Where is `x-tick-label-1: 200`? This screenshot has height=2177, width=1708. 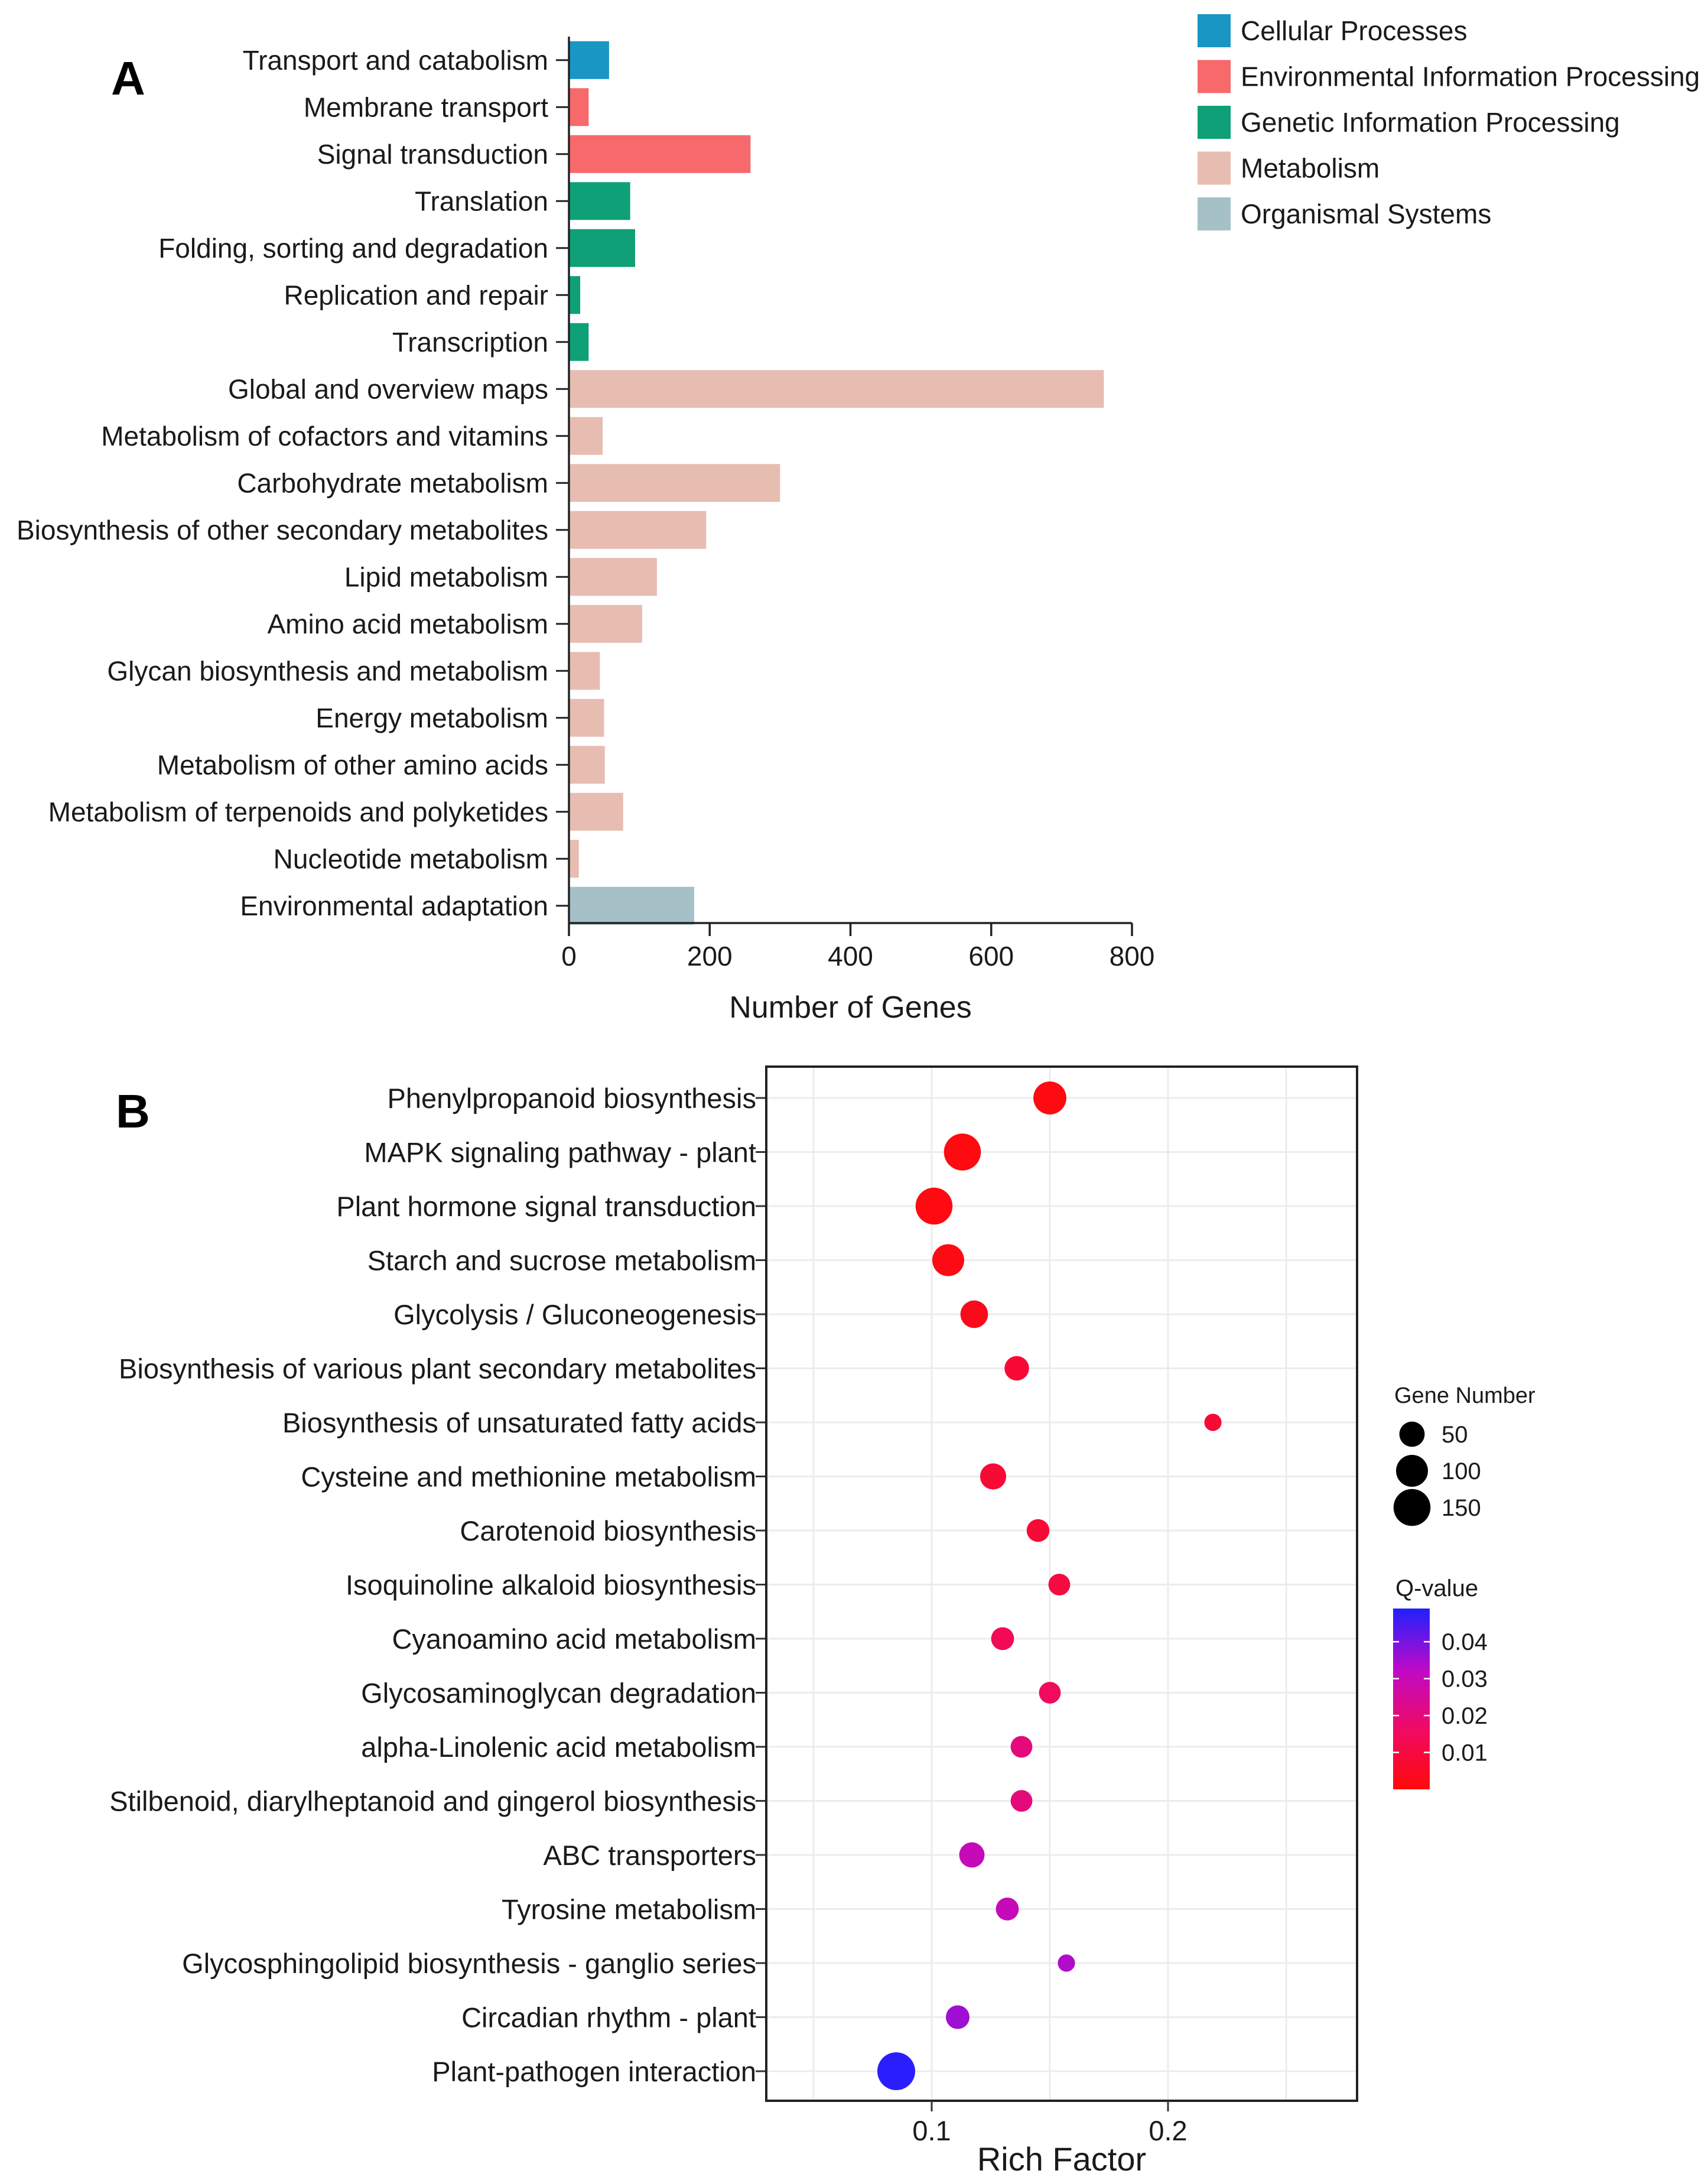
x-tick-label-1: 200 is located at coordinates (710, 956).